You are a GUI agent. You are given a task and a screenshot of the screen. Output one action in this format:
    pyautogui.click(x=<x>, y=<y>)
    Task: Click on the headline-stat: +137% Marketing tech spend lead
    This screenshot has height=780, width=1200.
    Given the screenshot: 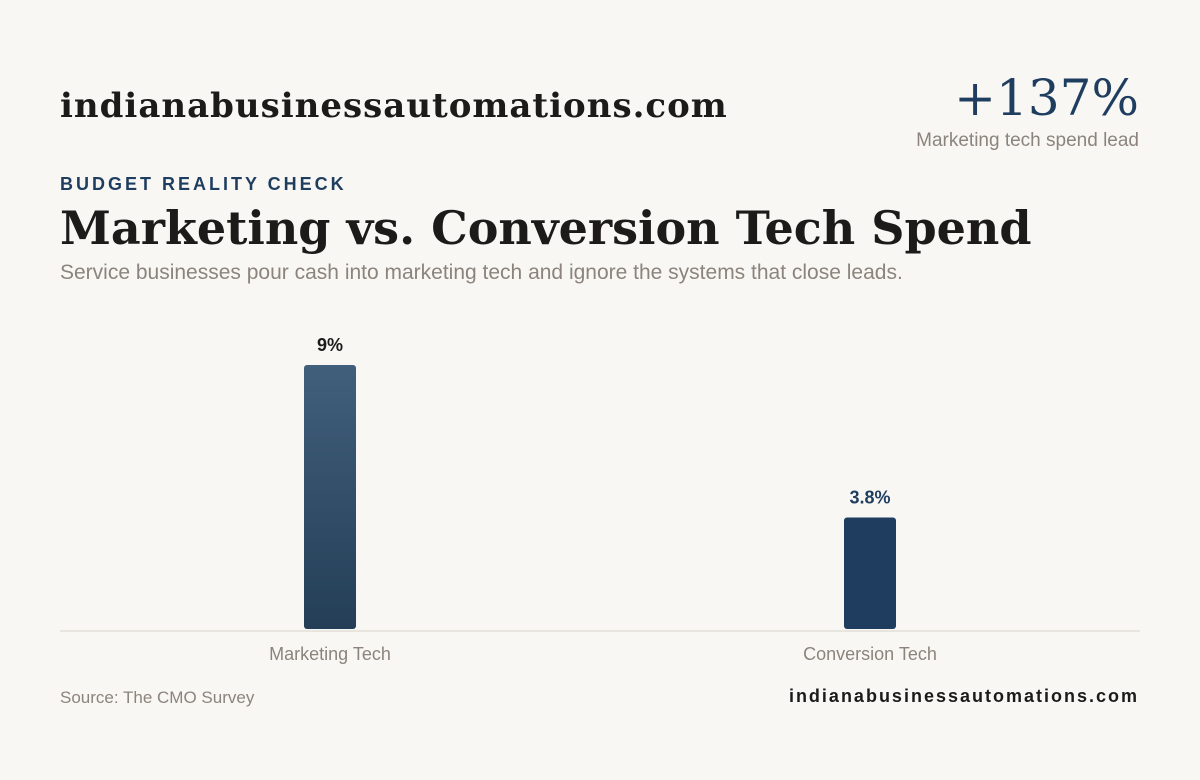 What is the action you would take?
    pyautogui.click(x=1027, y=110)
    